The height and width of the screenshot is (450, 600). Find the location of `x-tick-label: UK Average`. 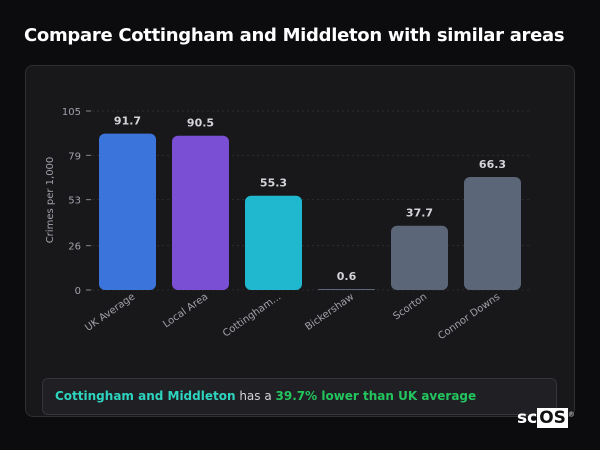

x-tick-label: UK Average is located at coordinates (110, 312).